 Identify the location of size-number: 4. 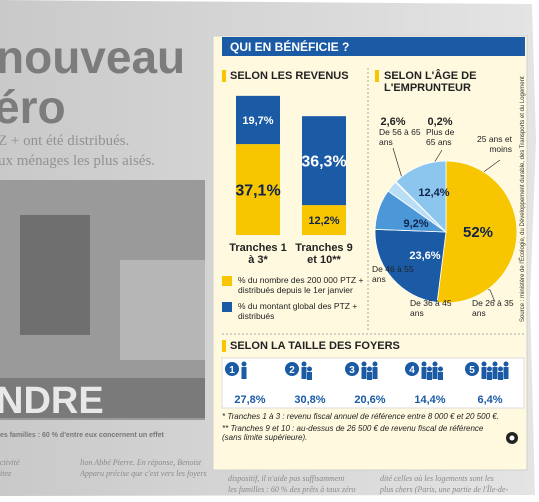
(412, 370).